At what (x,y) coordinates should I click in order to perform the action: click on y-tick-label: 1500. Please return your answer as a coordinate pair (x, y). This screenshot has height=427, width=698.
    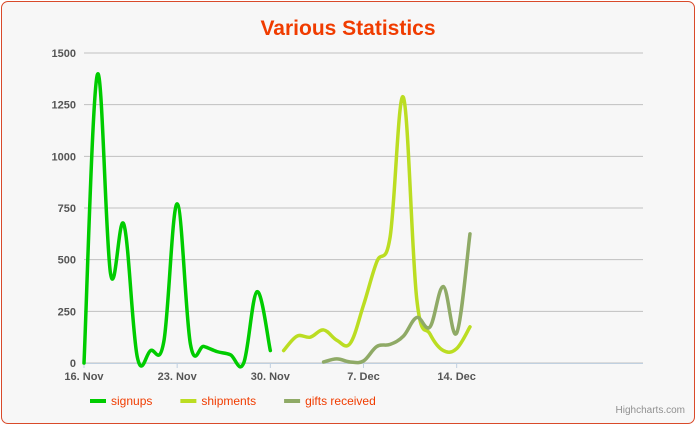
    Looking at the image, I should click on (64, 54).